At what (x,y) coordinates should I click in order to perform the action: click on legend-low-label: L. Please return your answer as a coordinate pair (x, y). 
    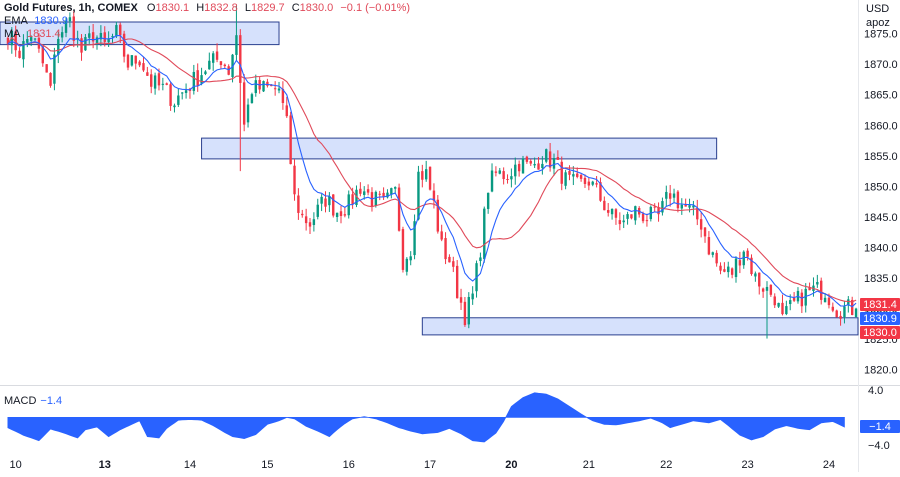
    Looking at the image, I should click on (247, 8).